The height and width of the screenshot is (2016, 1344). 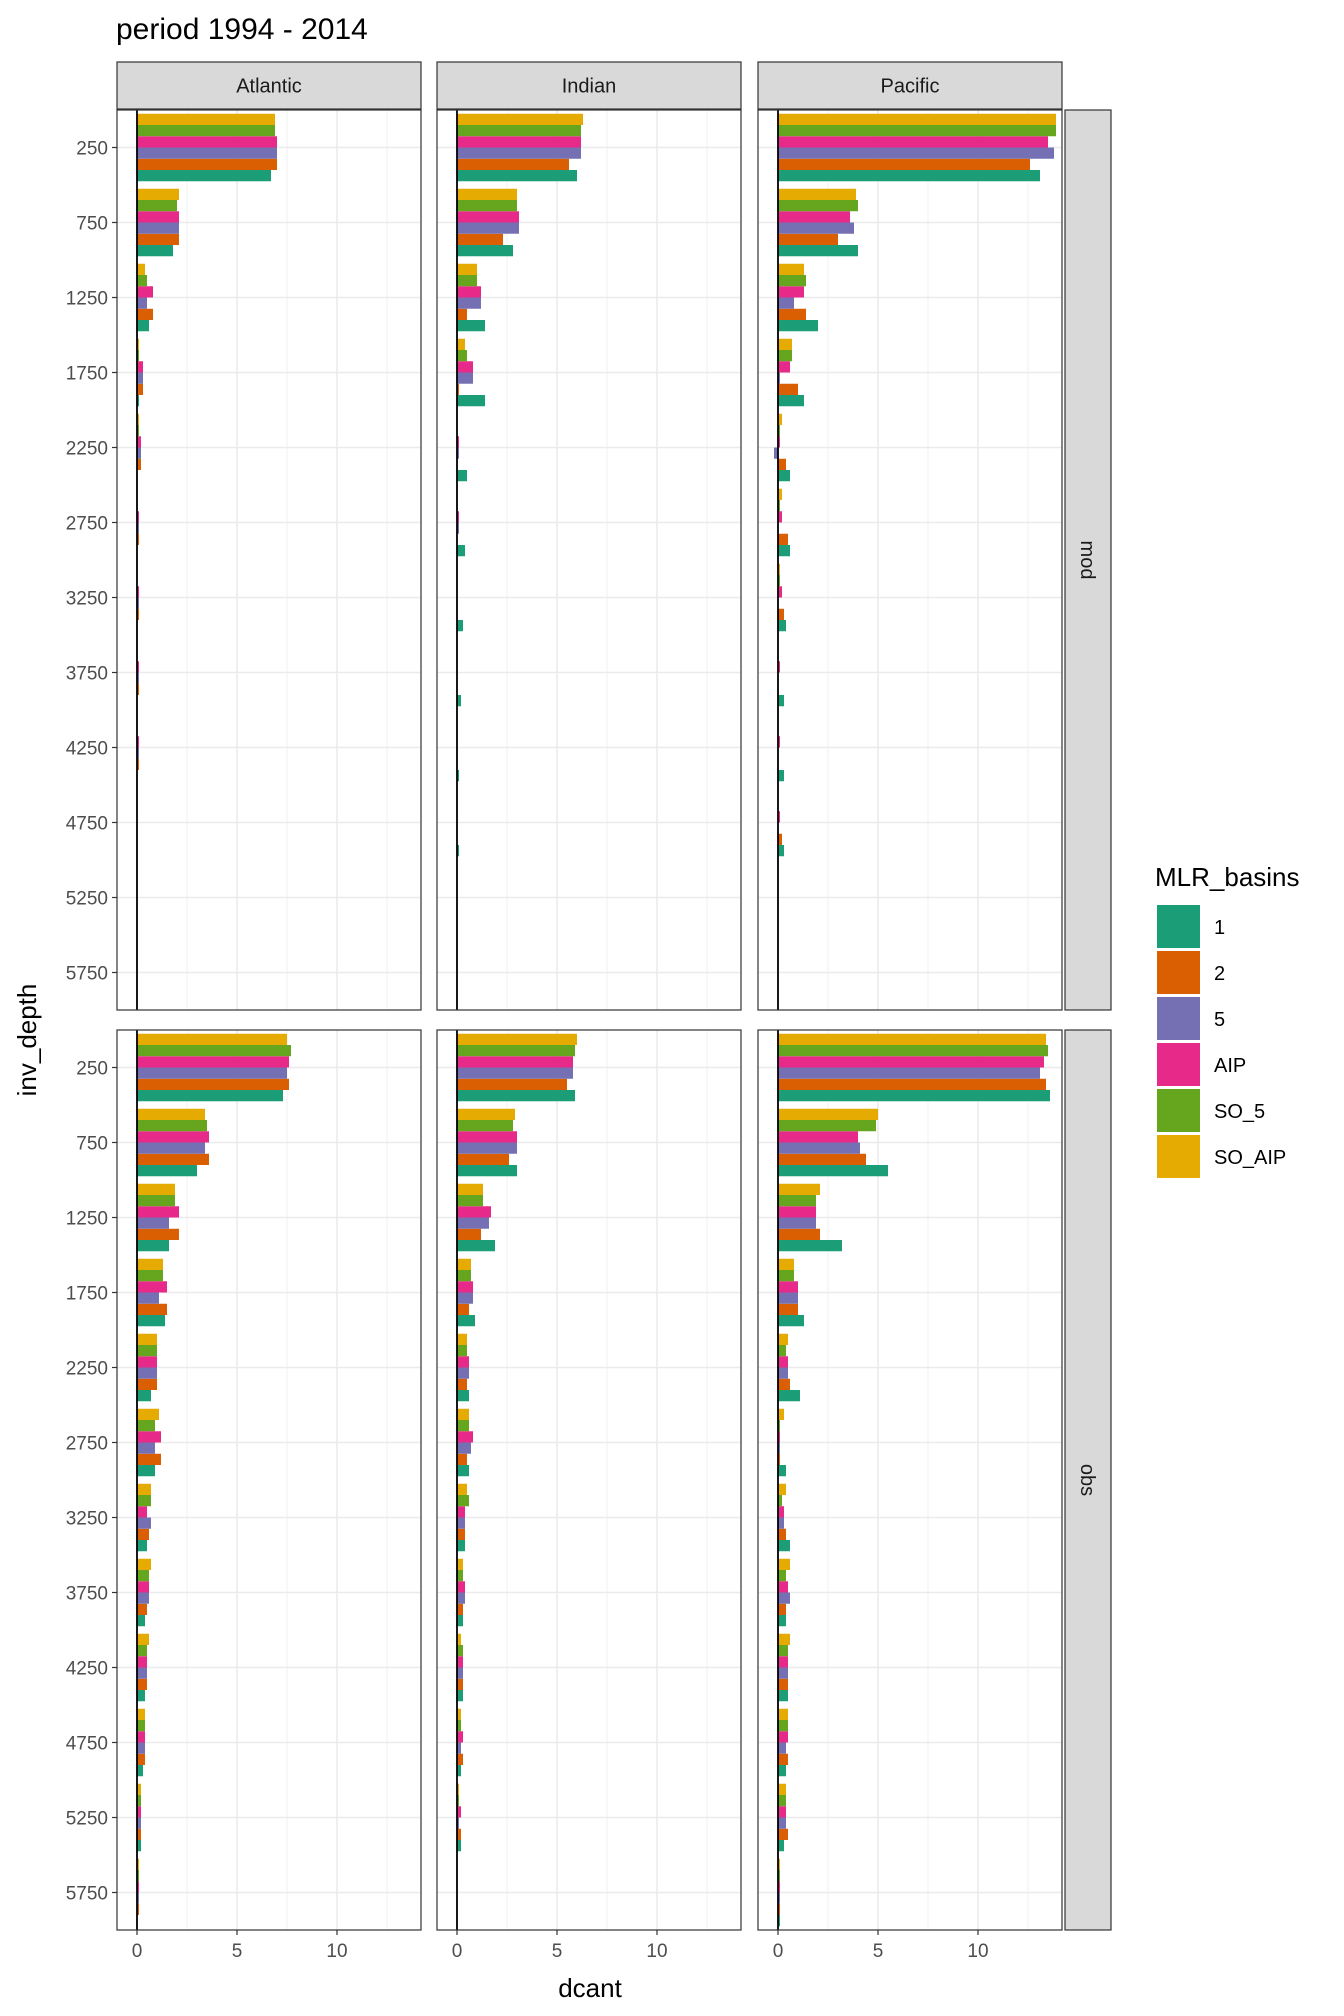 What do you see at coordinates (1191, 1018) in the screenshot?
I see `legend-item-5: 5` at bounding box center [1191, 1018].